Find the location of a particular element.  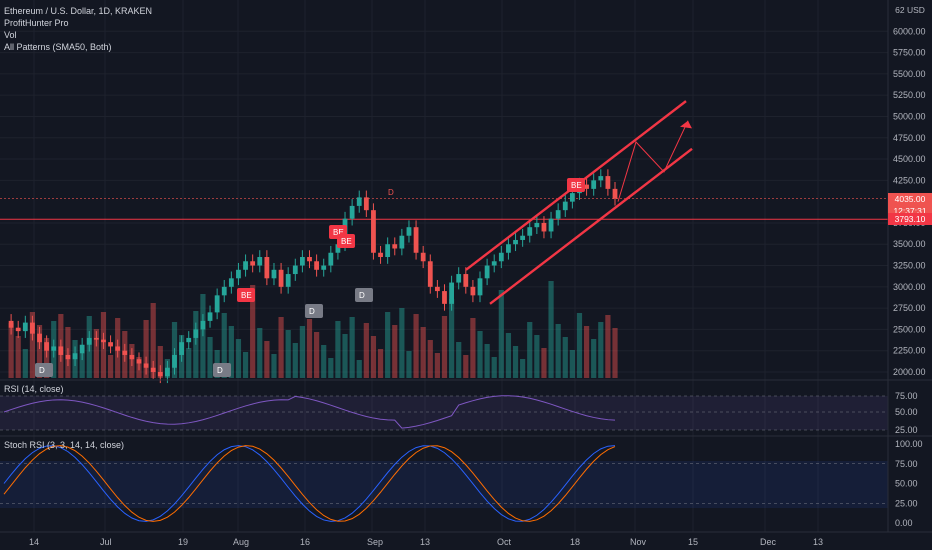

stoch-axis-label: 75.00 is located at coordinates (906, 464).